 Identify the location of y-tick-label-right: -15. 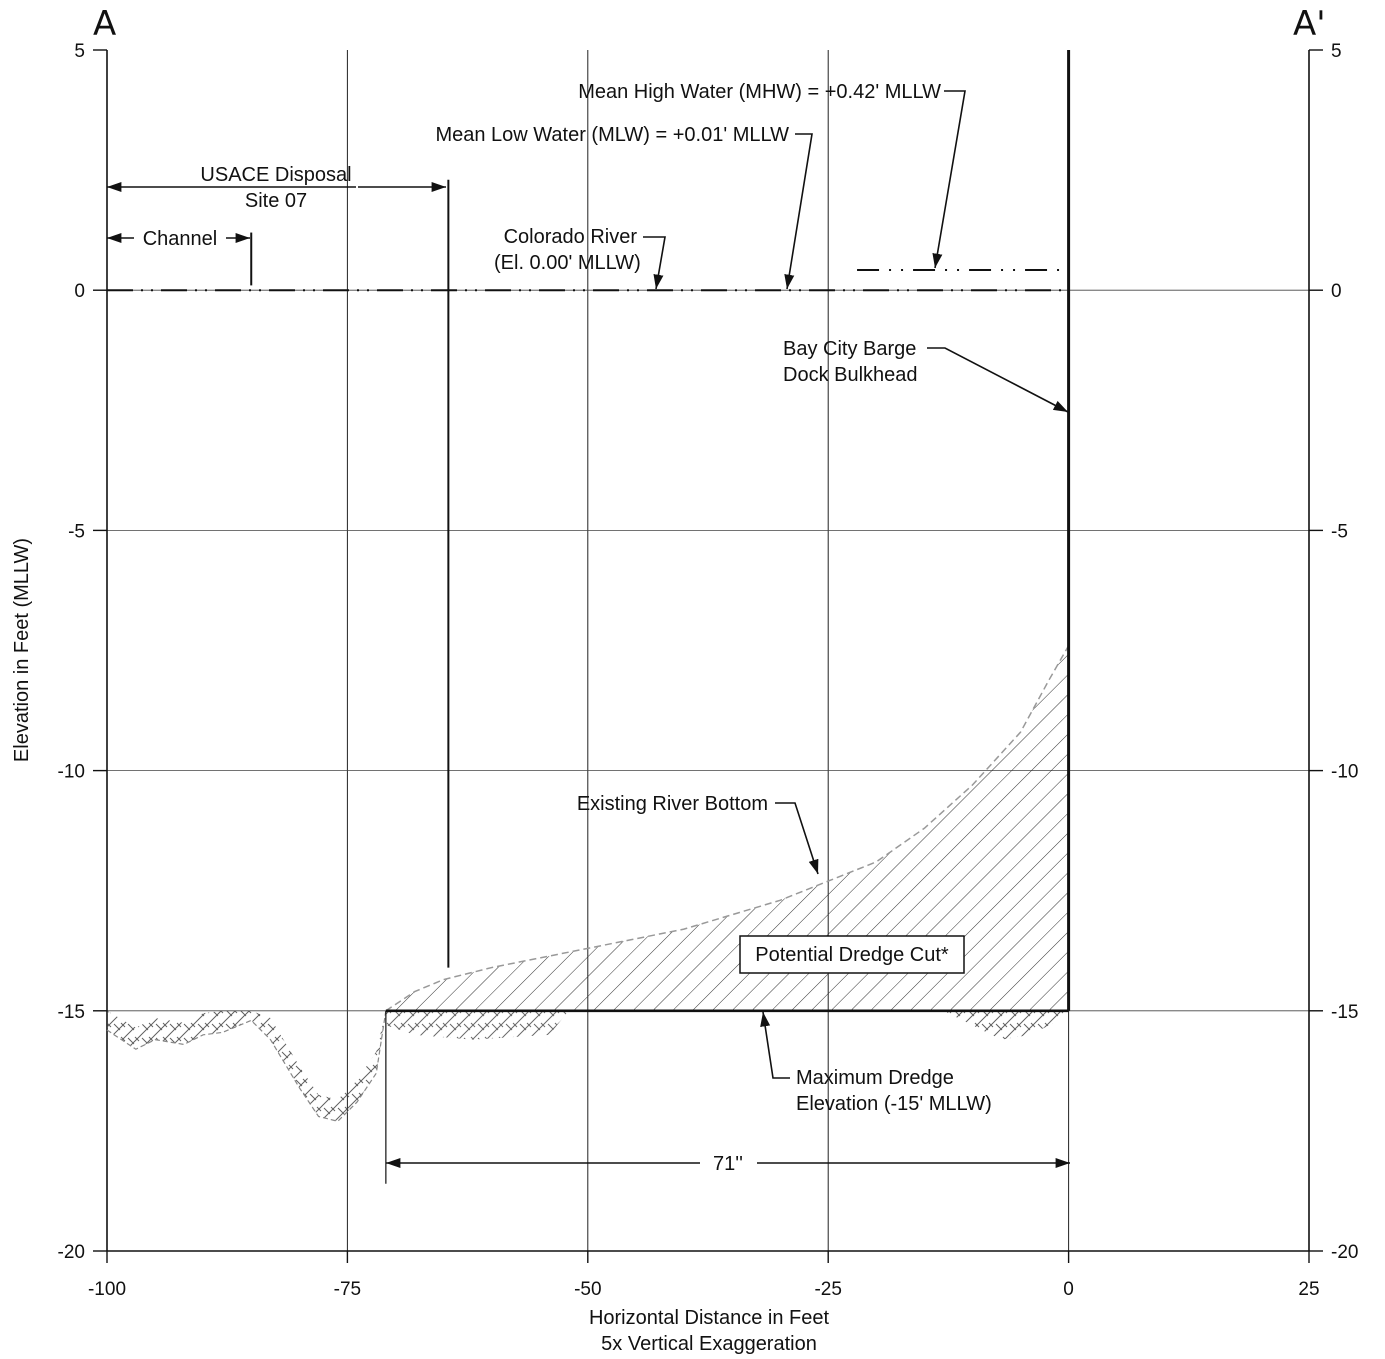
(1344, 1012).